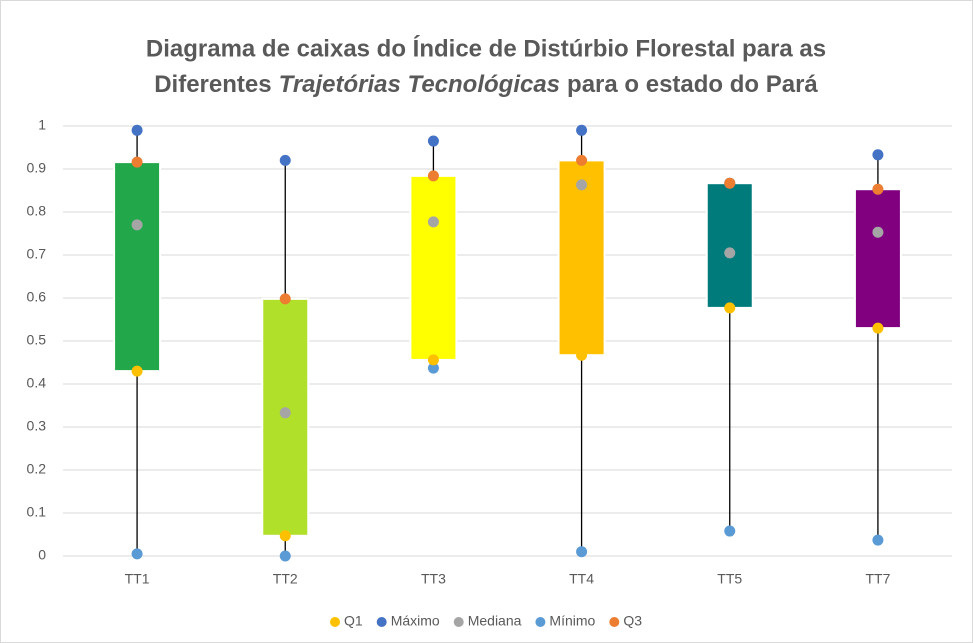 This screenshot has width=973, height=643. Describe the element at coordinates (37, 254) in the screenshot. I see `y-tick-label: 0.7` at that location.